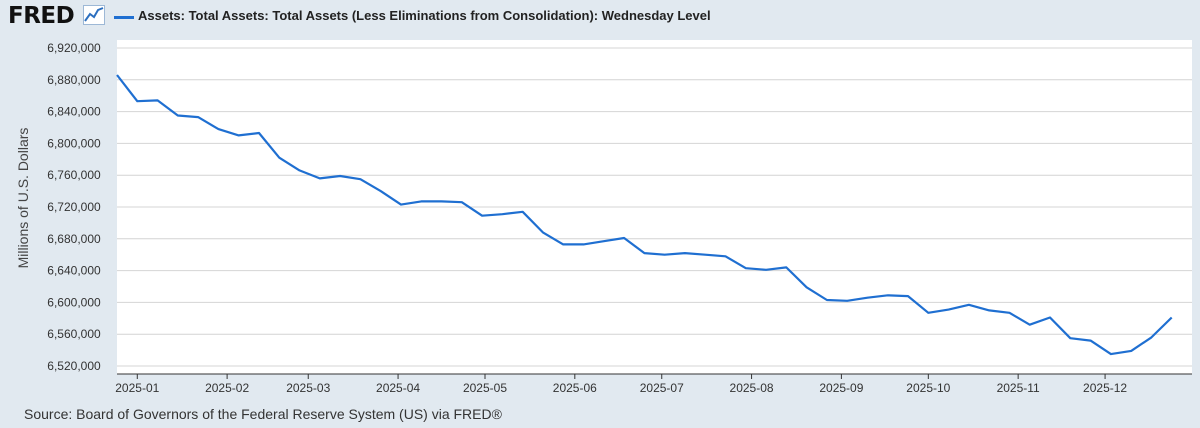 This screenshot has width=1200, height=428. Describe the element at coordinates (308, 388) in the screenshot. I see `x-tick-label: 2025-03` at that location.